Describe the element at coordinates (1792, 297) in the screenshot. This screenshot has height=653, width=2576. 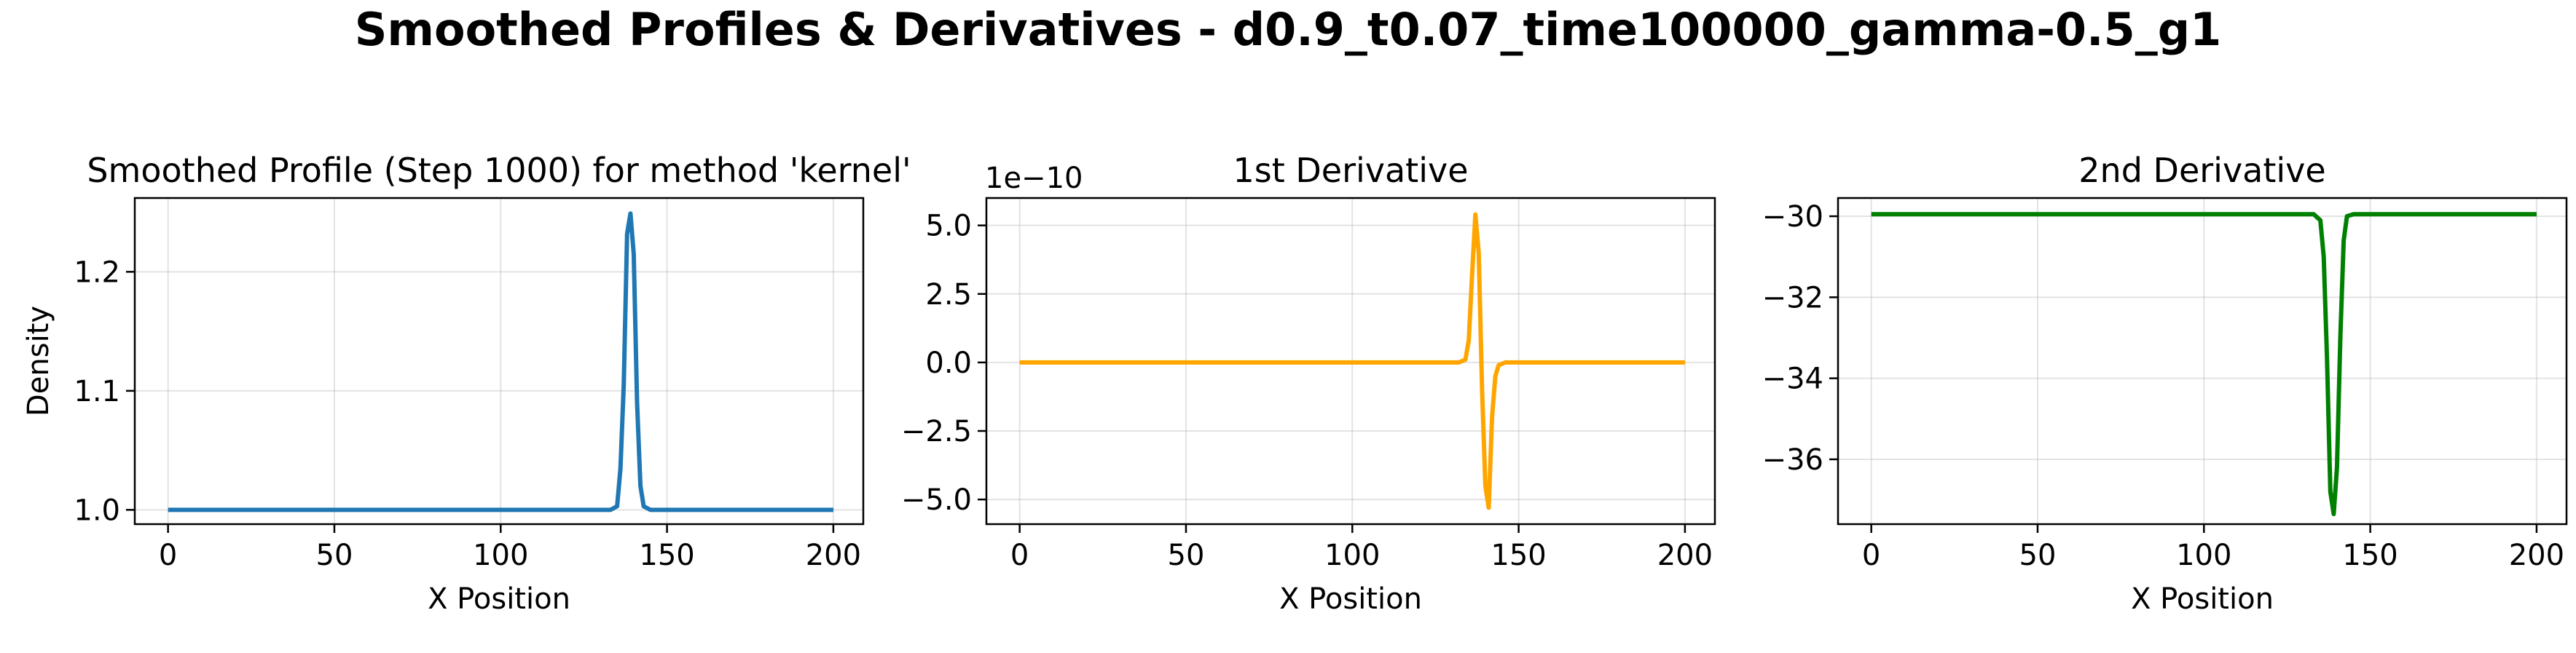
I see `y-tick-label: −32` at that location.